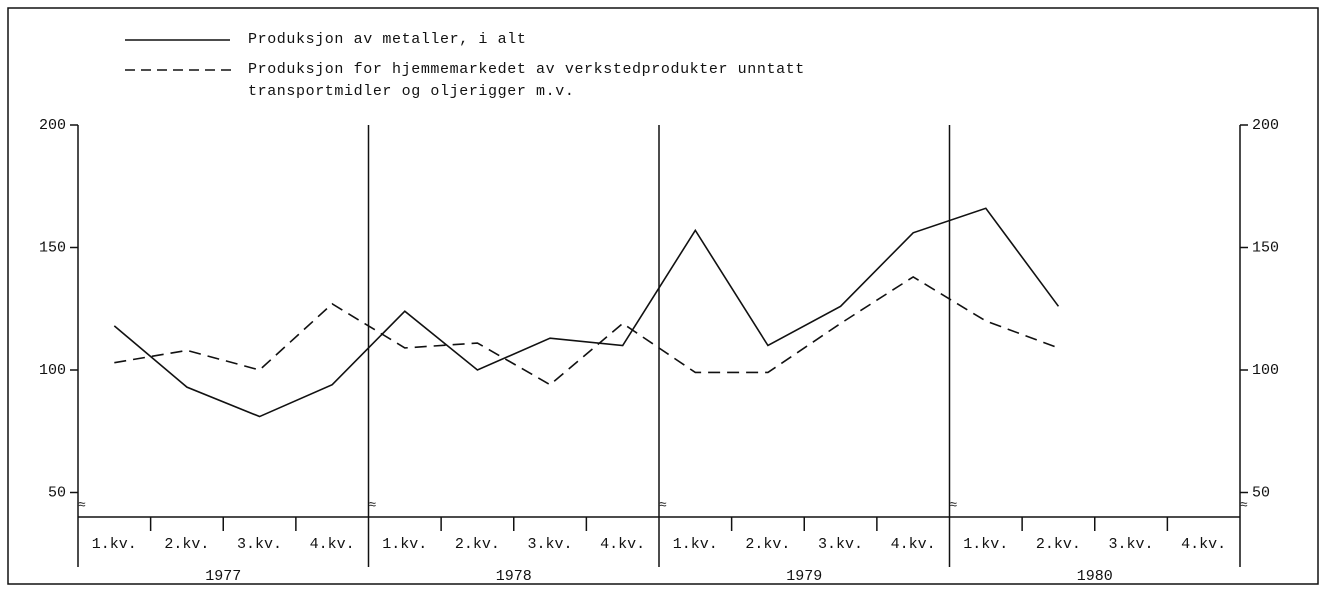  What do you see at coordinates (387, 39) in the screenshot?
I see `legend-label: Produksjon av metaller, i alt` at bounding box center [387, 39].